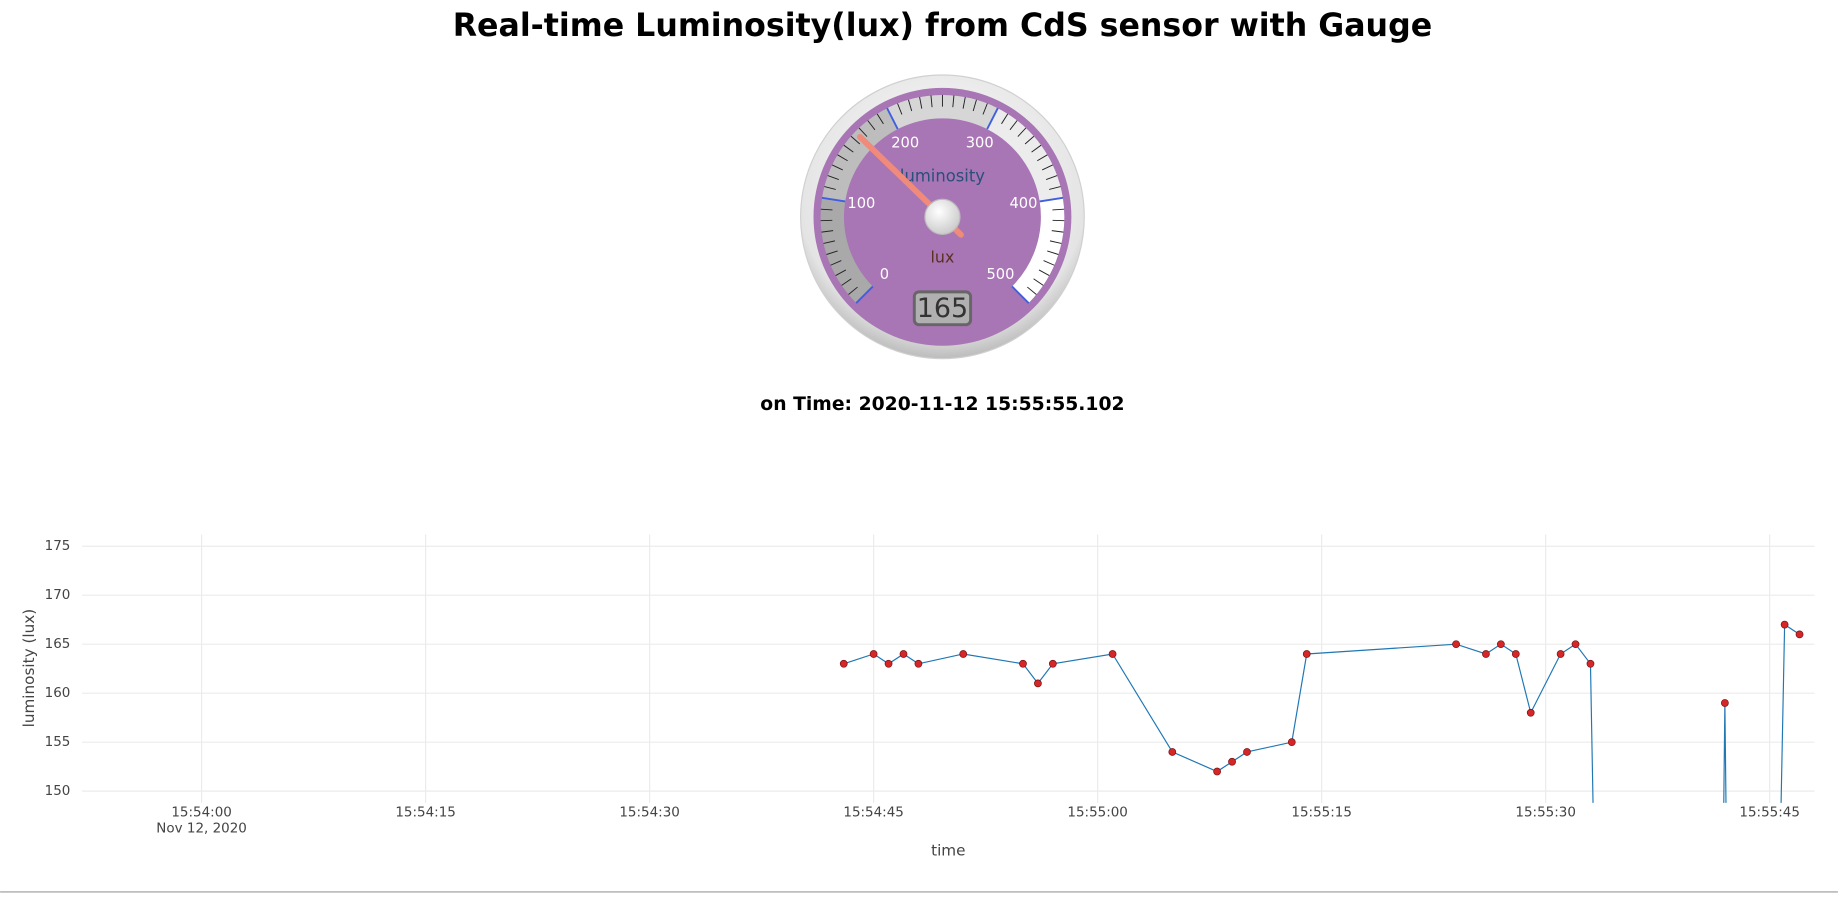 This screenshot has width=1838, height=899. I want to click on gauge-title: luminosity, so click(942, 175).